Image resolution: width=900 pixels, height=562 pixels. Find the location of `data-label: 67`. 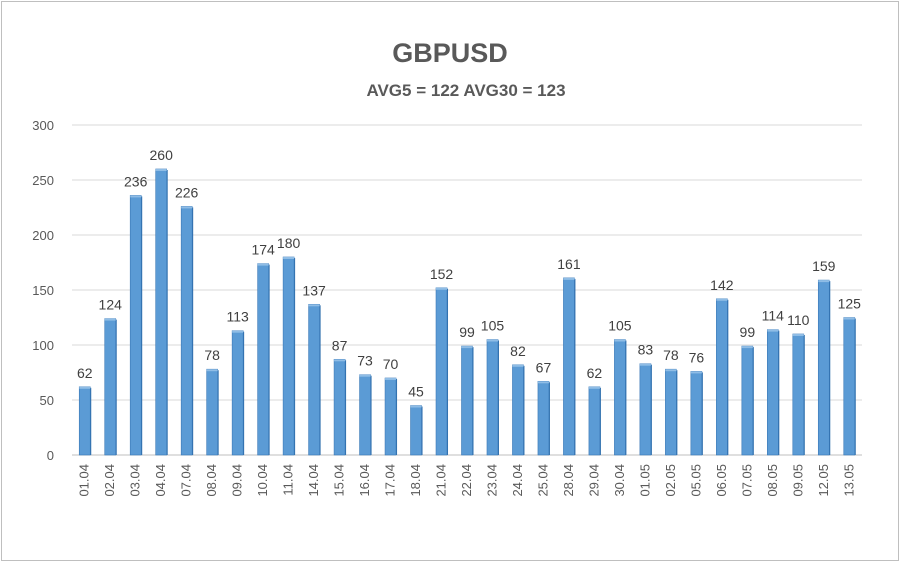

data-label: 67 is located at coordinates (544, 367).